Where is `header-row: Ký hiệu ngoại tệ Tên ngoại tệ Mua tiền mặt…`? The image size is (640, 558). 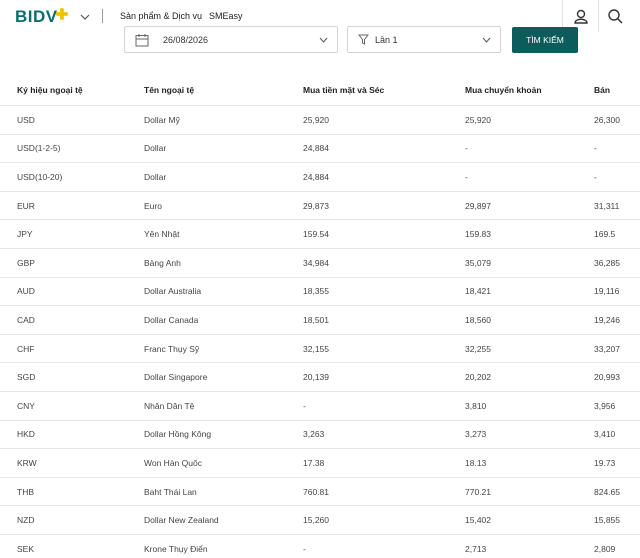 header-row: Ký hiệu ngoại tệ Tên ngoại tệ Mua tiền mặt… is located at coordinates (320, 90).